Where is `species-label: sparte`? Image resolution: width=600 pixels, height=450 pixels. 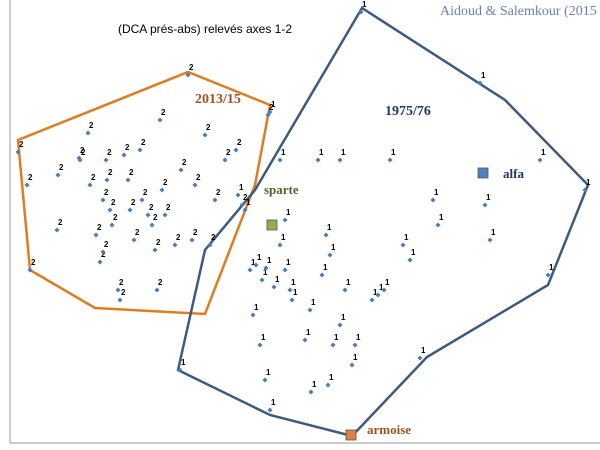 species-label: sparte is located at coordinates (281, 189).